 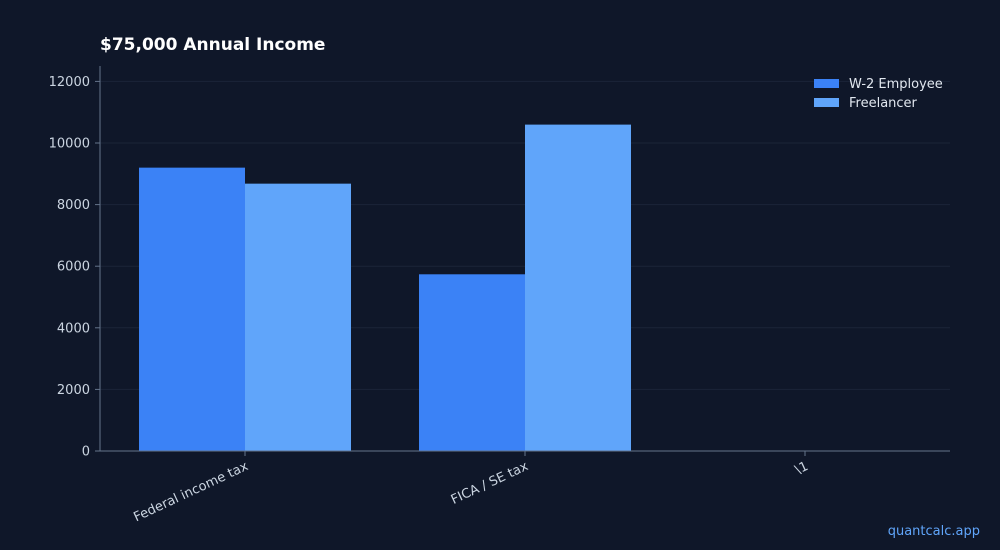 I want to click on y-tick-label: 2000, so click(x=73, y=390).